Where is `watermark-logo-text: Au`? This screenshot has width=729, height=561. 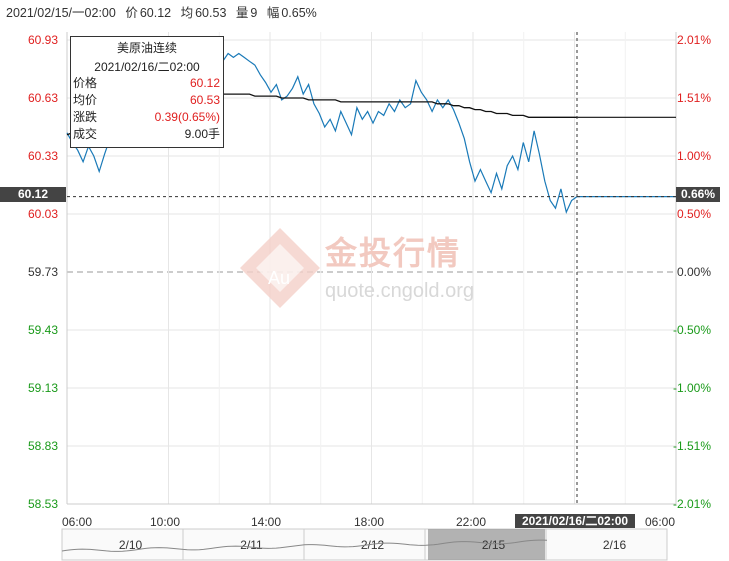 watermark-logo-text: Au is located at coordinates (279, 278).